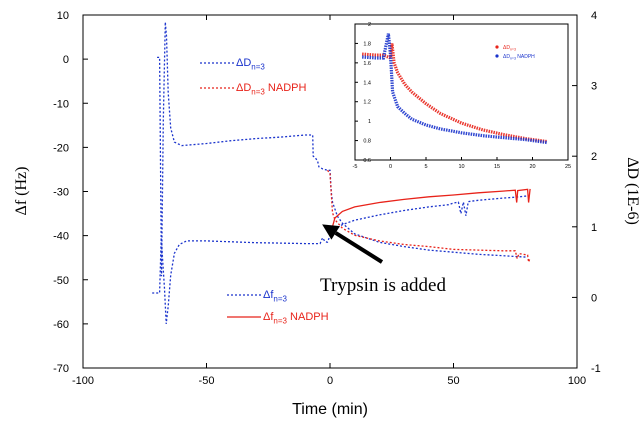  What do you see at coordinates (367, 64) in the screenshot?
I see `inset-y-tick-label-2: 1.6` at bounding box center [367, 64].